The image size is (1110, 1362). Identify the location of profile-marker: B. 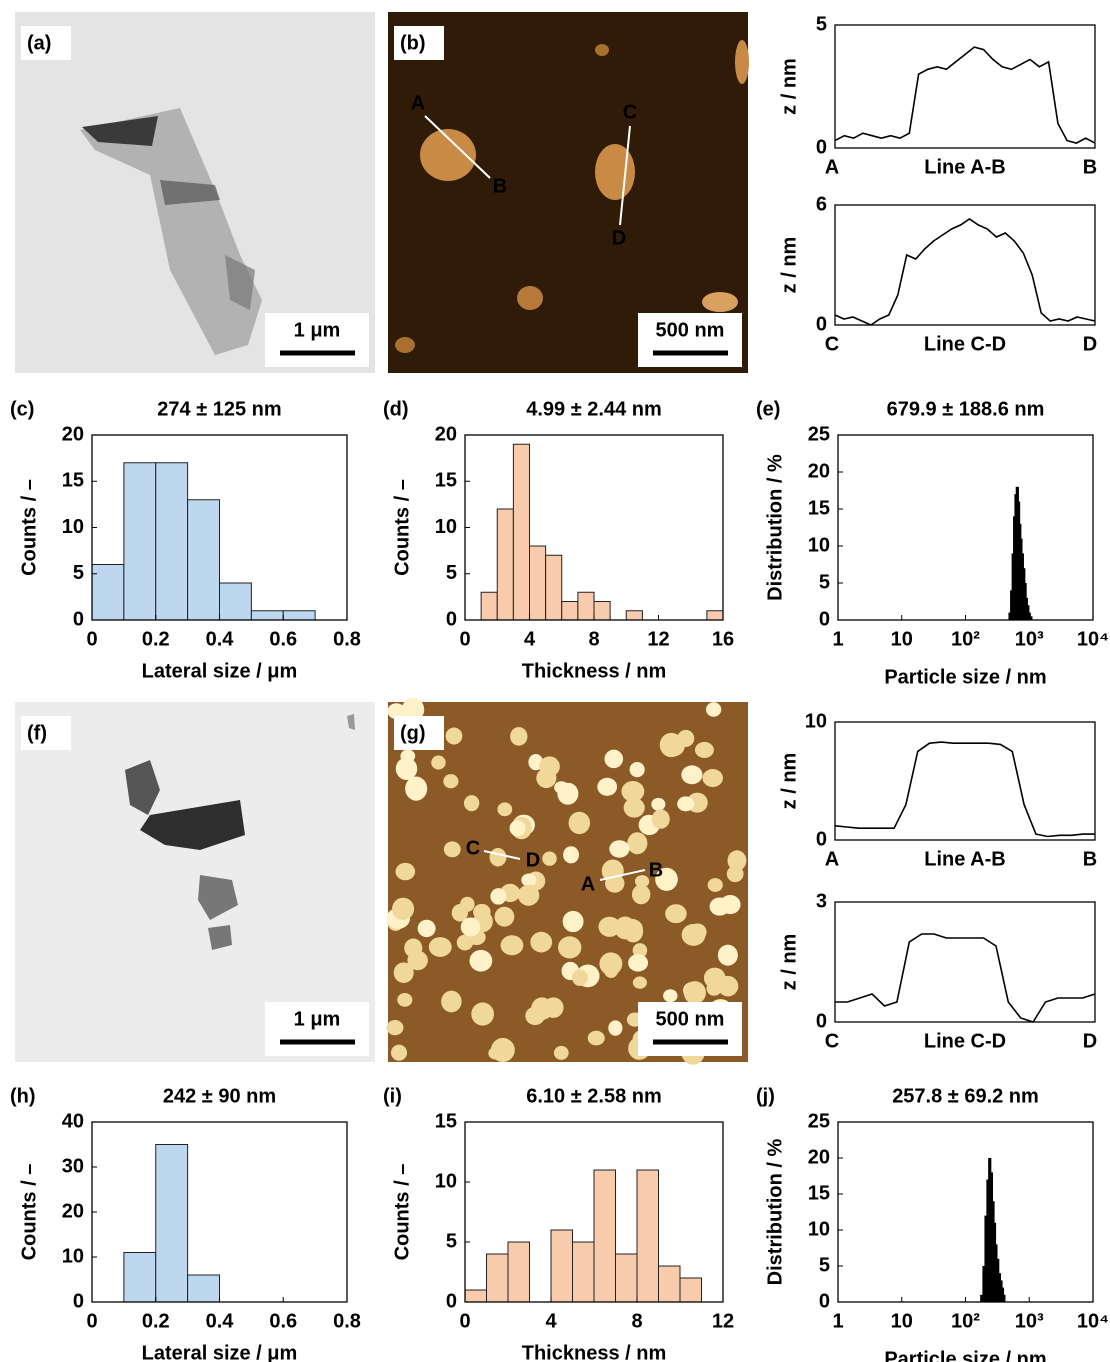
(500, 186).